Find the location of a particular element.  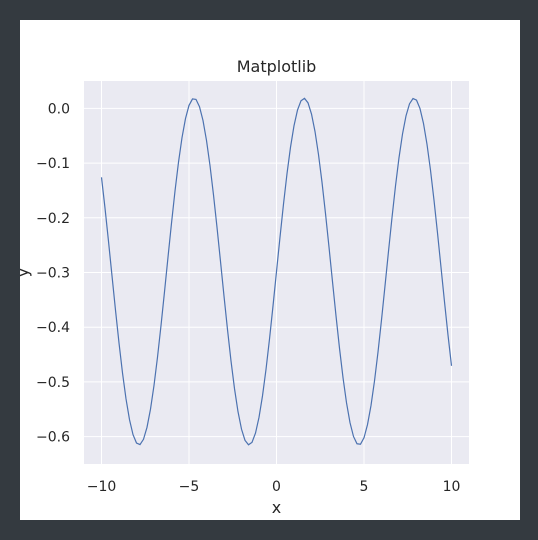

chart-title: Matplotlib is located at coordinates (277, 66).